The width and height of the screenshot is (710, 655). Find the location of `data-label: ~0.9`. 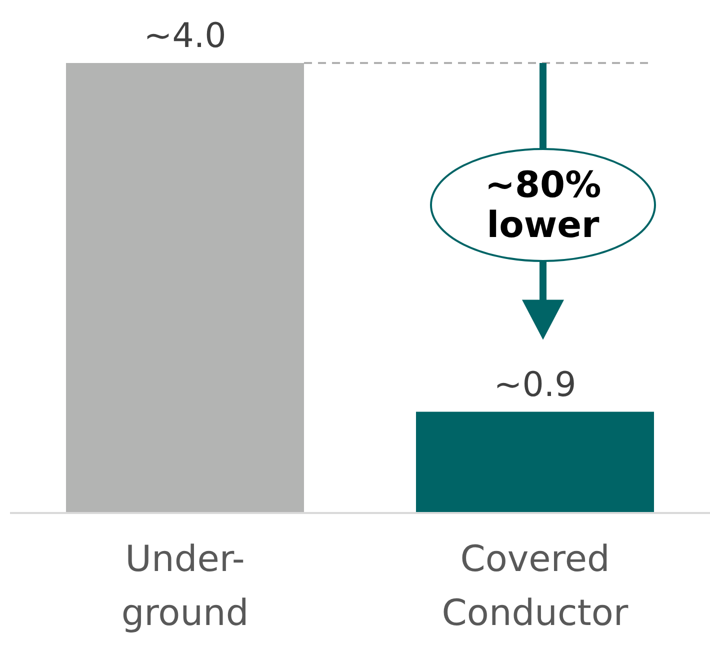

data-label: ~0.9 is located at coordinates (535, 384).